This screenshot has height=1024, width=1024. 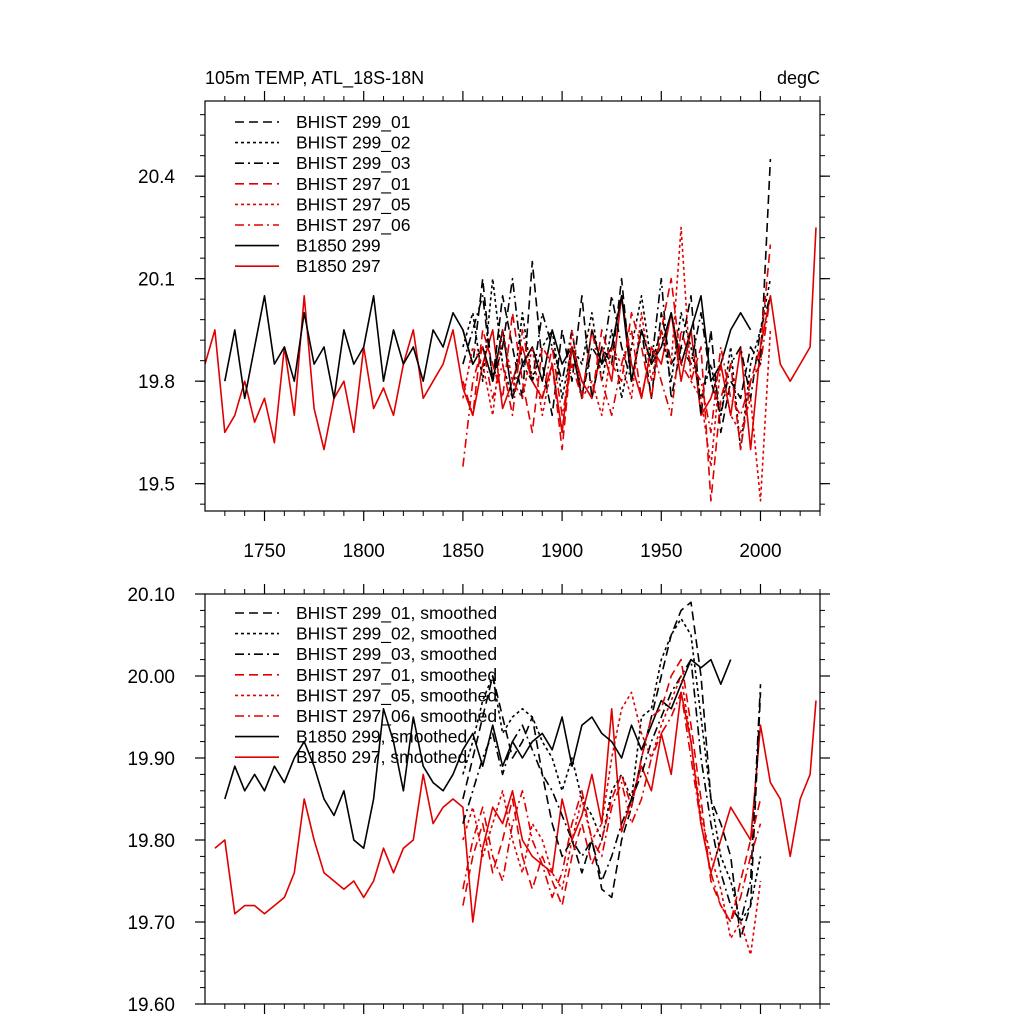 What do you see at coordinates (353, 143) in the screenshot?
I see `legend-label: BHIST 299_02` at bounding box center [353, 143].